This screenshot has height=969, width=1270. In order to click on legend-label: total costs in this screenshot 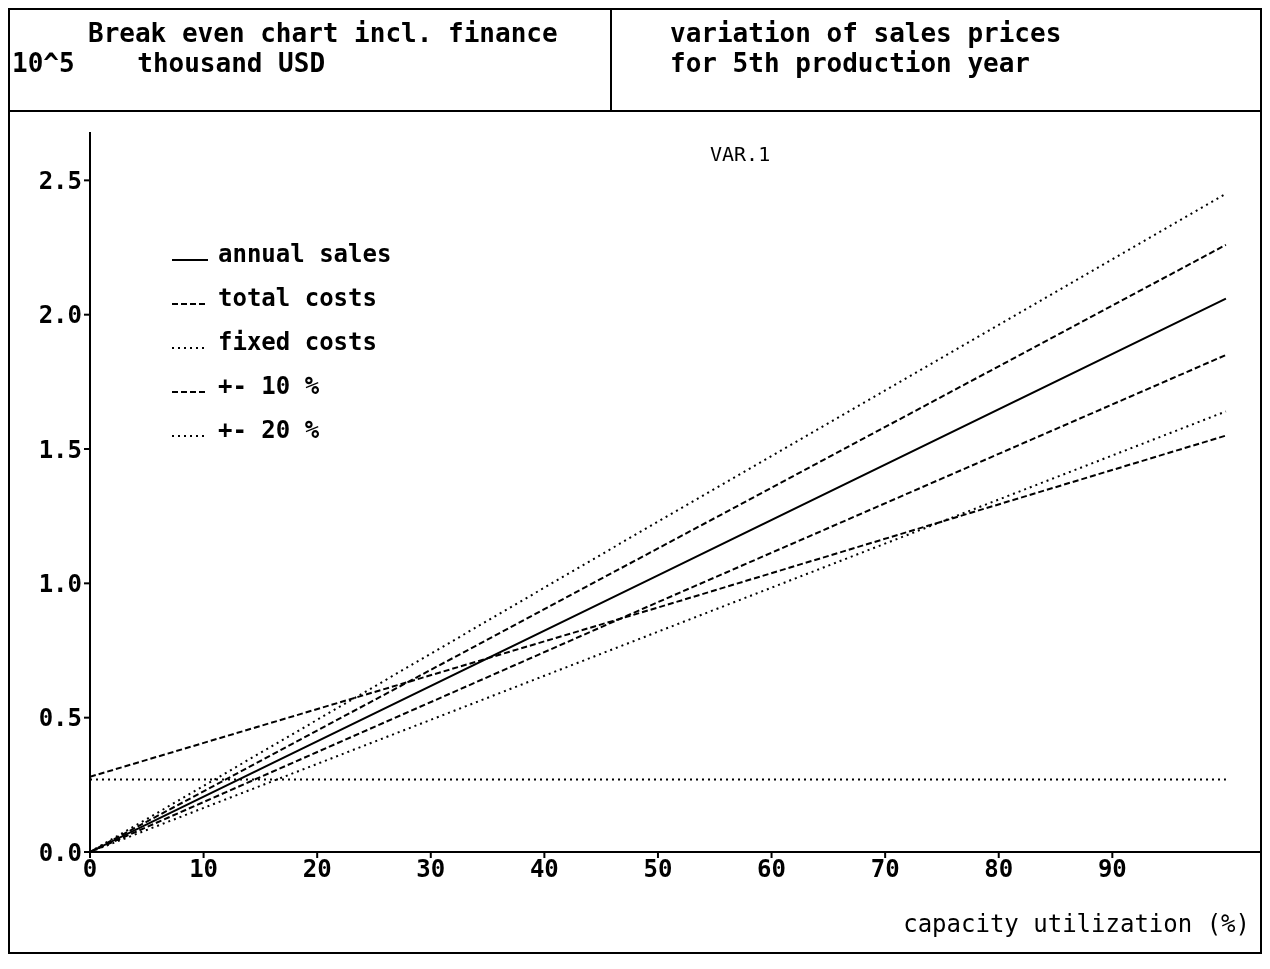, I will do `click(297, 298)`.